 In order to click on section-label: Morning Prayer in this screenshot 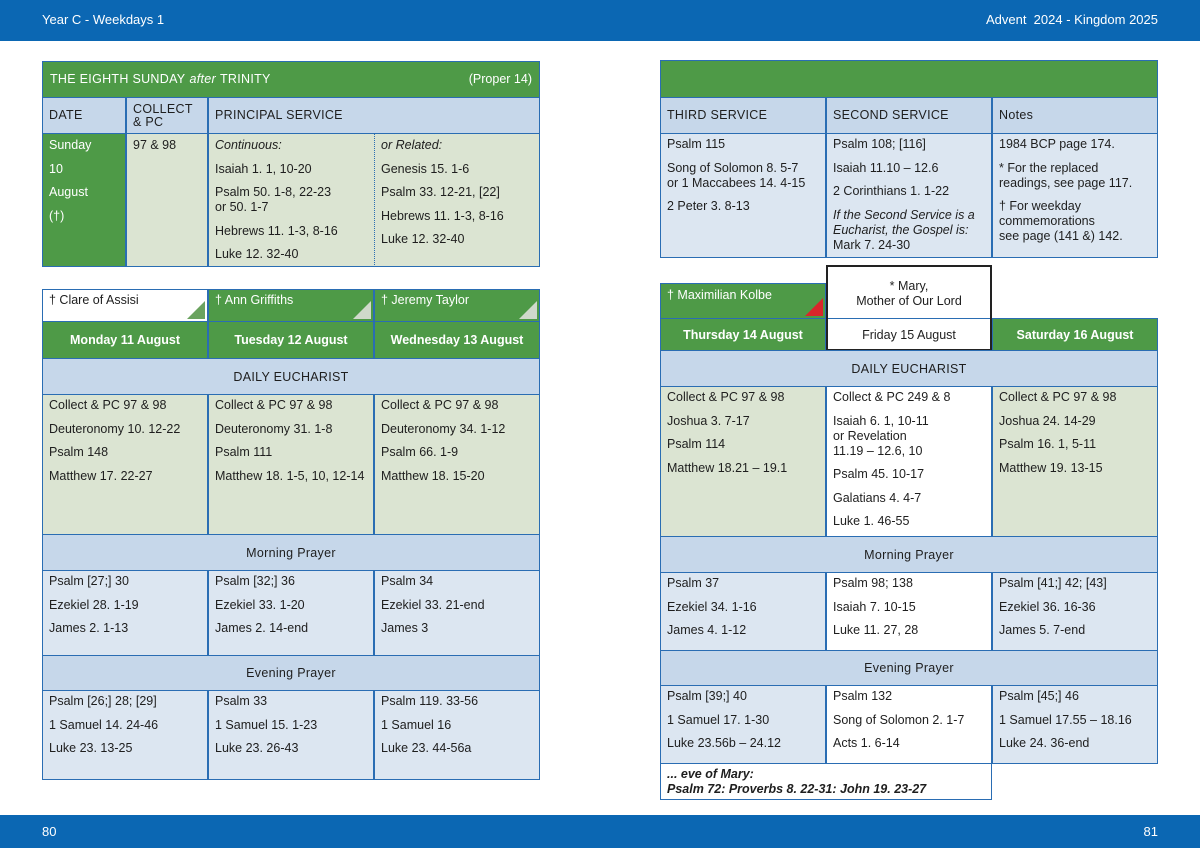, I will do `click(291, 552)`.